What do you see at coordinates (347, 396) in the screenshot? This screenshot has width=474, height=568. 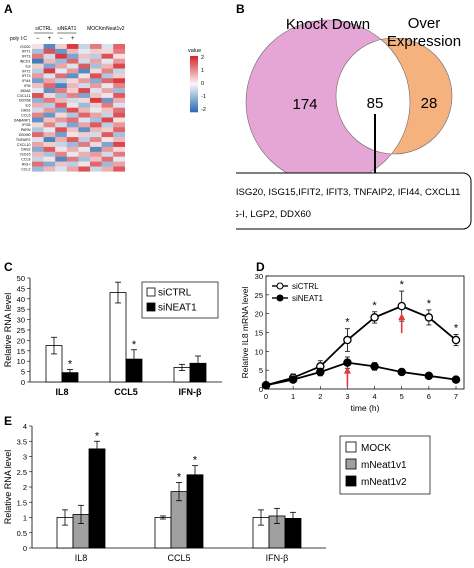 I see `x-tick-label: 3` at bounding box center [347, 396].